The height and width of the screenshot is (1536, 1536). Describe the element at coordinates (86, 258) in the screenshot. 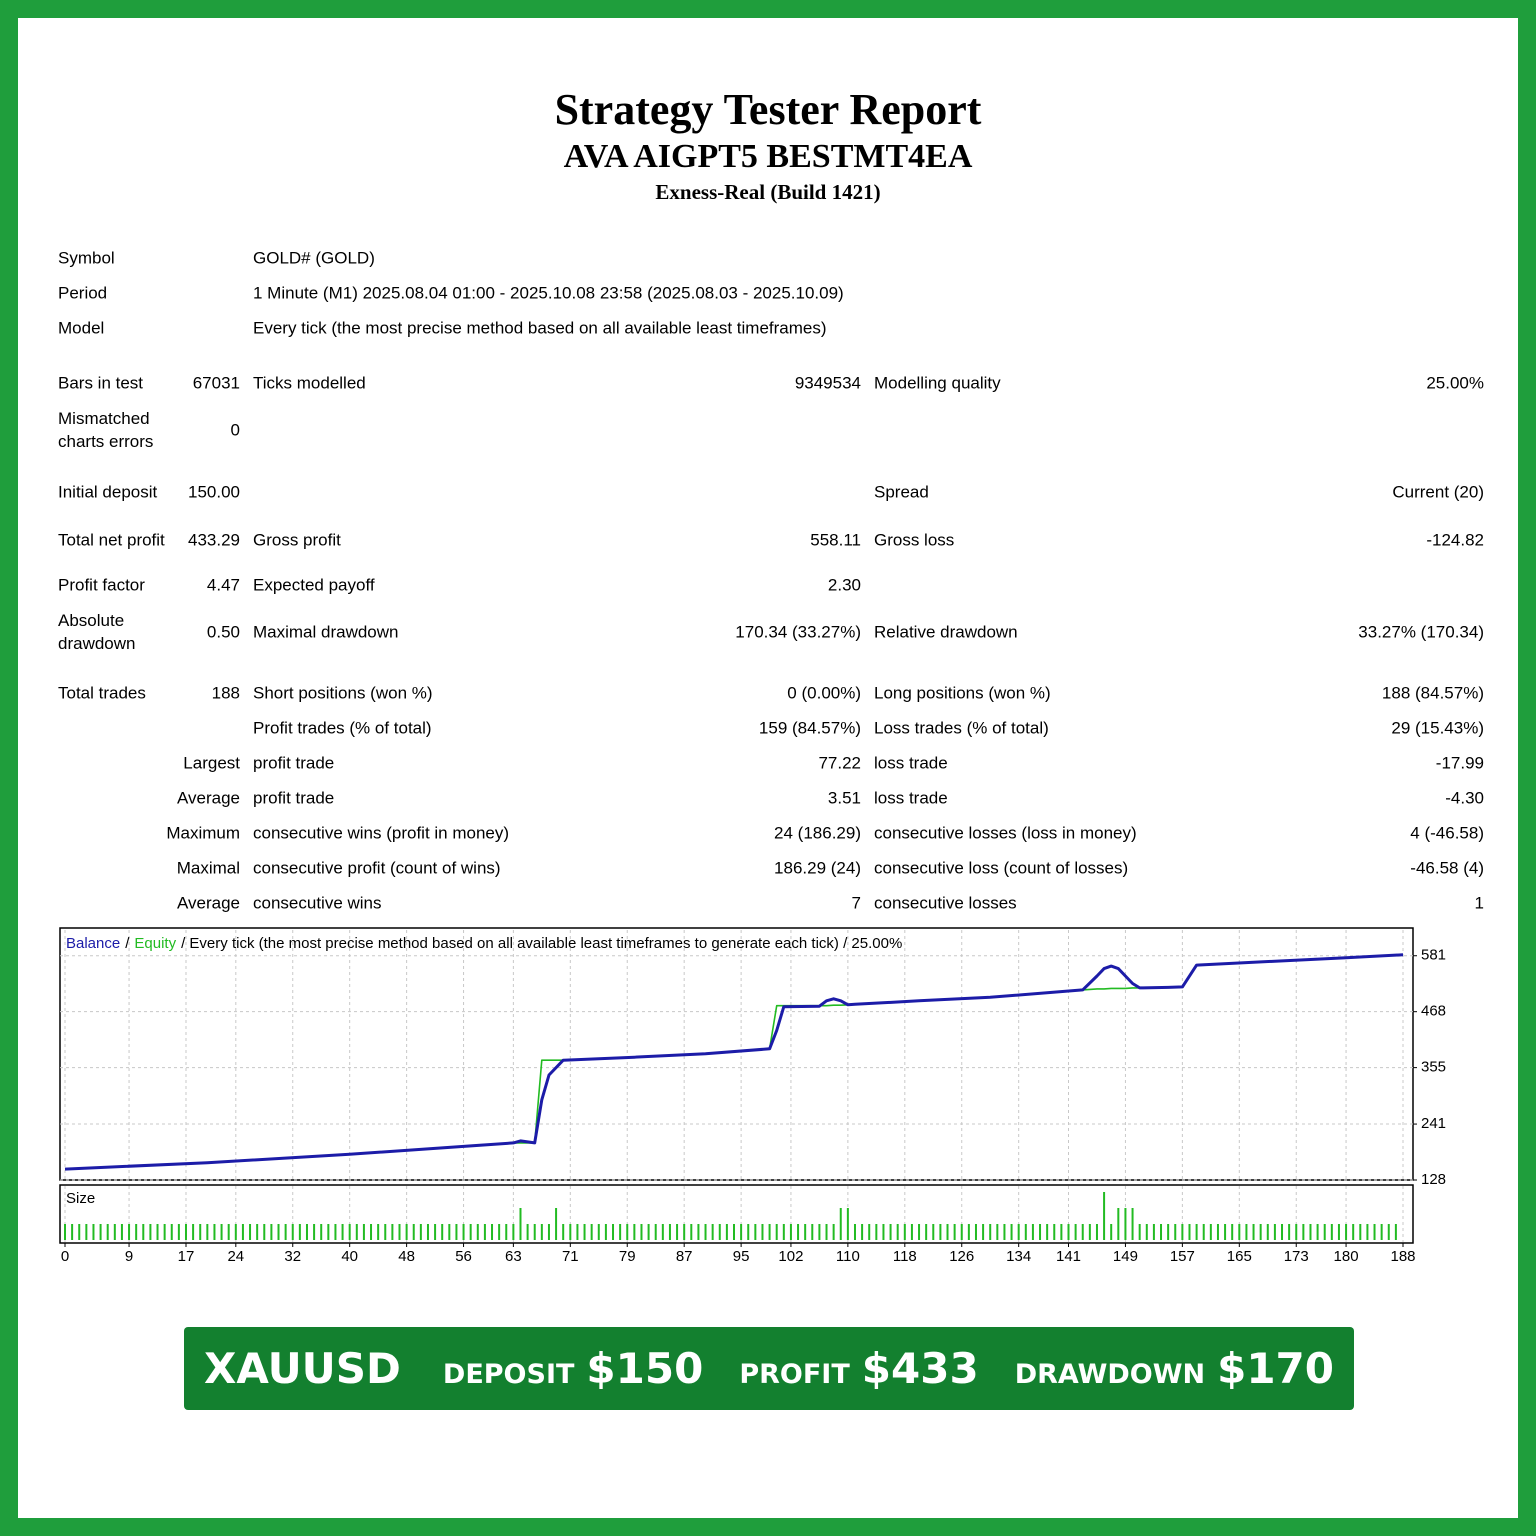

I see `info-label: Symbol` at that location.